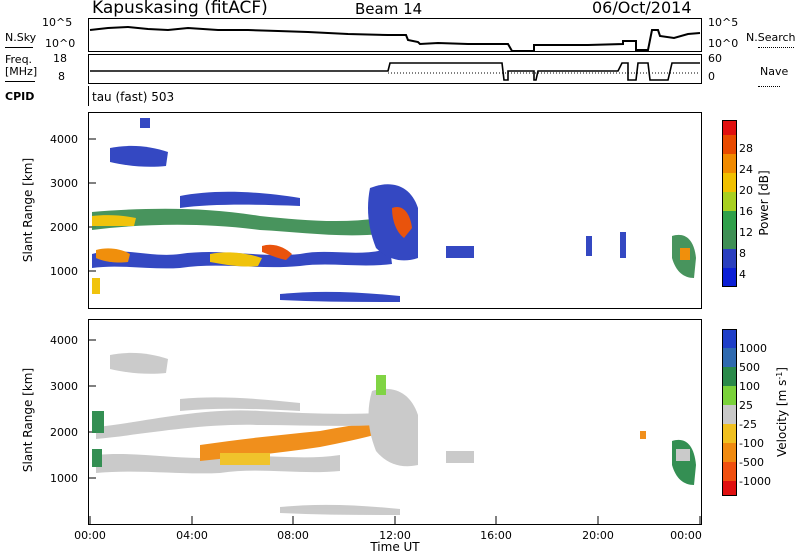 The height and width of the screenshot is (554, 800). What do you see at coordinates (139, 363) in the screenshot?
I see `velocity-echo-upper-left` at bounding box center [139, 363].